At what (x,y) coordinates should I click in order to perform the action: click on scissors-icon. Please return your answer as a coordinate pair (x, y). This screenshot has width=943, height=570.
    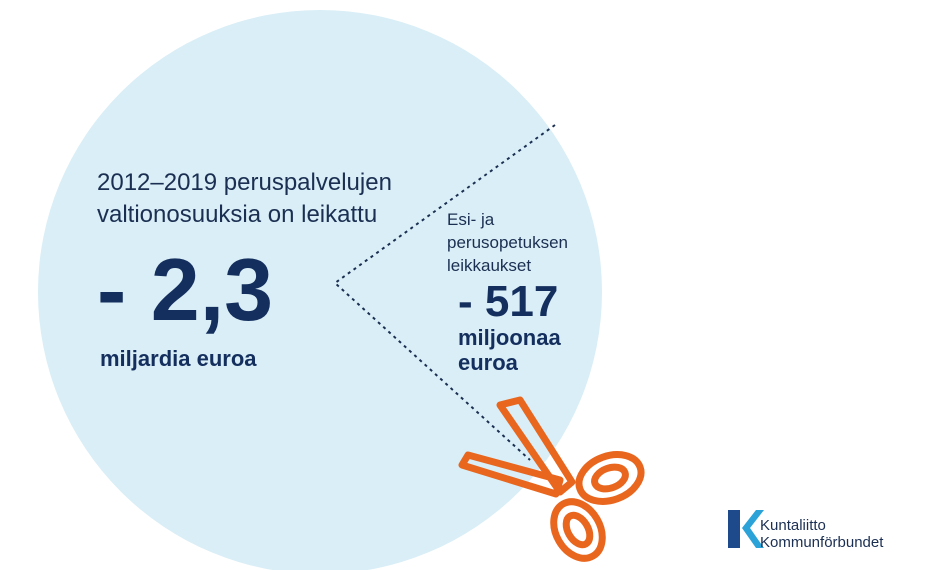
    Looking at the image, I should click on (551, 479).